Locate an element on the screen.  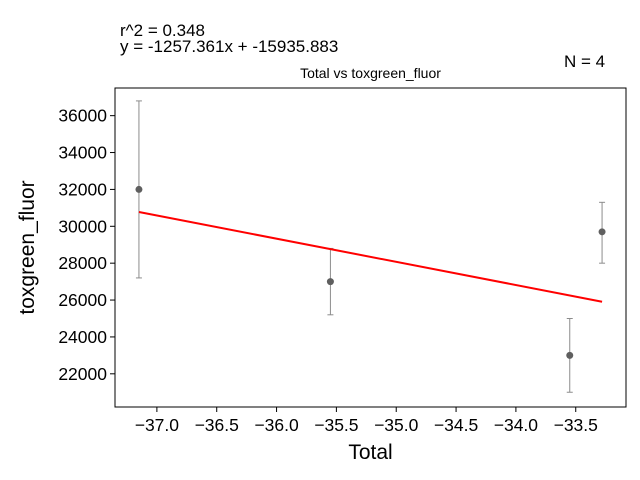
x-tick-label: −36.0 is located at coordinates (276, 425).